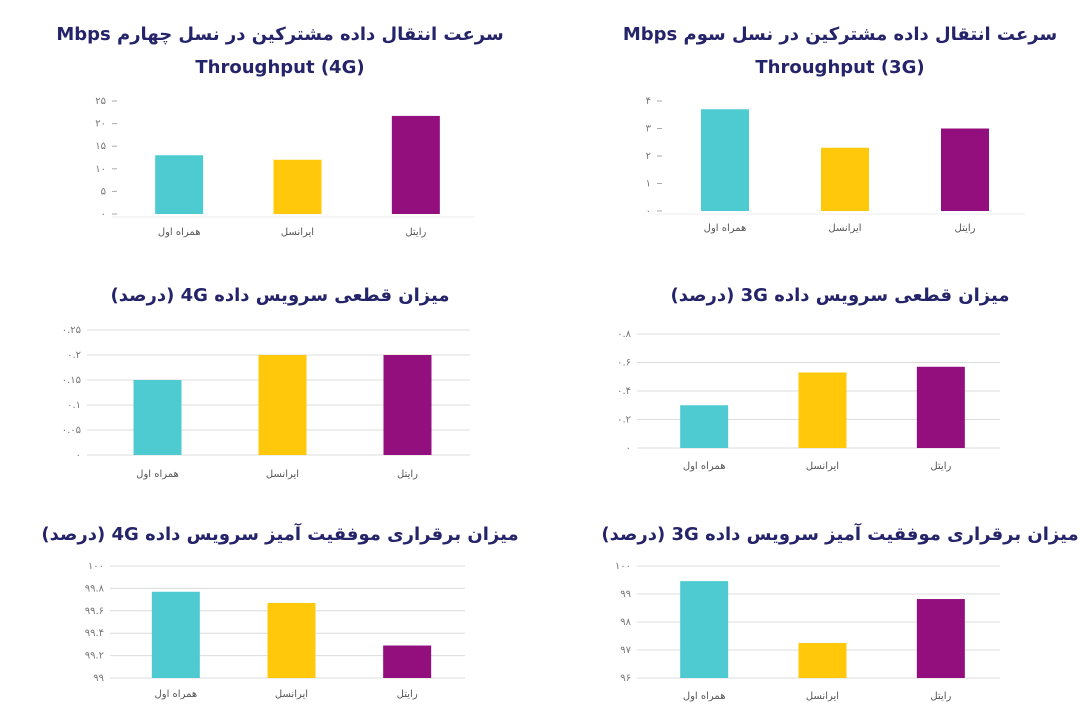 The width and height of the screenshot is (1080, 723). I want to click on chart-title: سرعت انتقال داده مشترکین در نسل سوم Mbps, so click(840, 34).